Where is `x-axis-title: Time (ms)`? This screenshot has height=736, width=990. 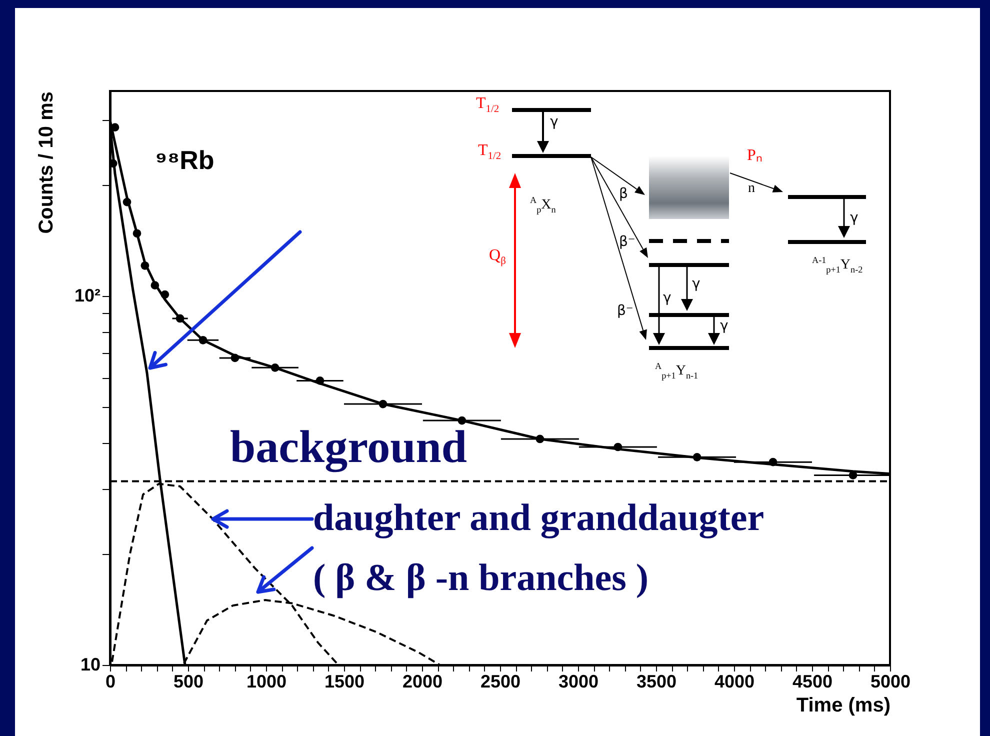
x-axis-title: Time (ms) is located at coordinates (843, 705).